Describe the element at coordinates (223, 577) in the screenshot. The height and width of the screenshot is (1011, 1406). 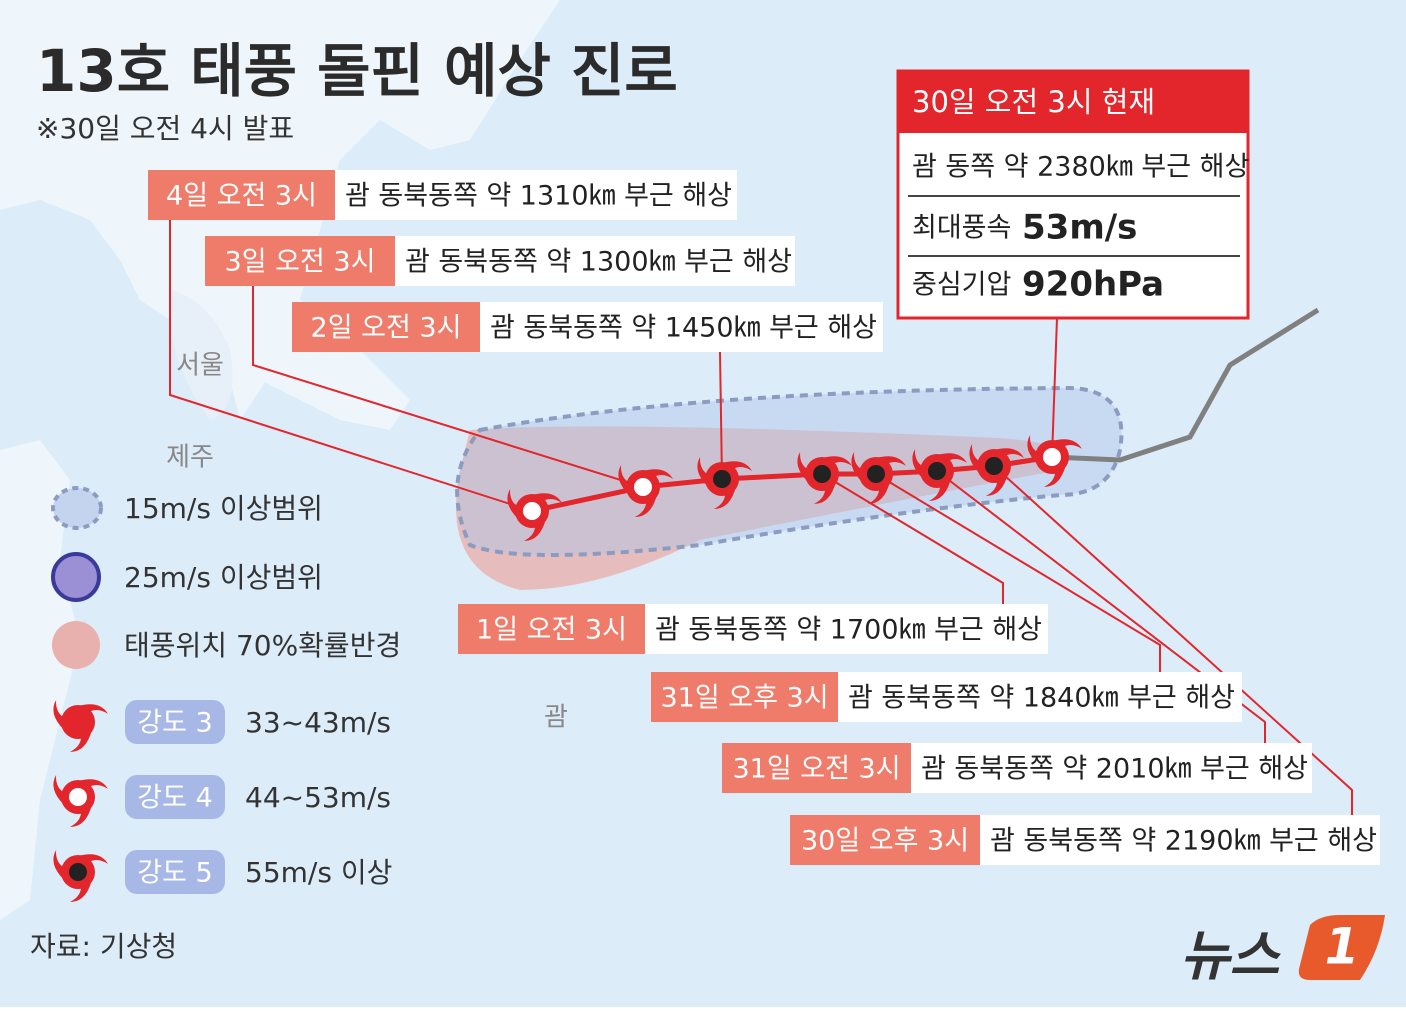
I see `legend-label: 25m/s 이상범위` at that location.